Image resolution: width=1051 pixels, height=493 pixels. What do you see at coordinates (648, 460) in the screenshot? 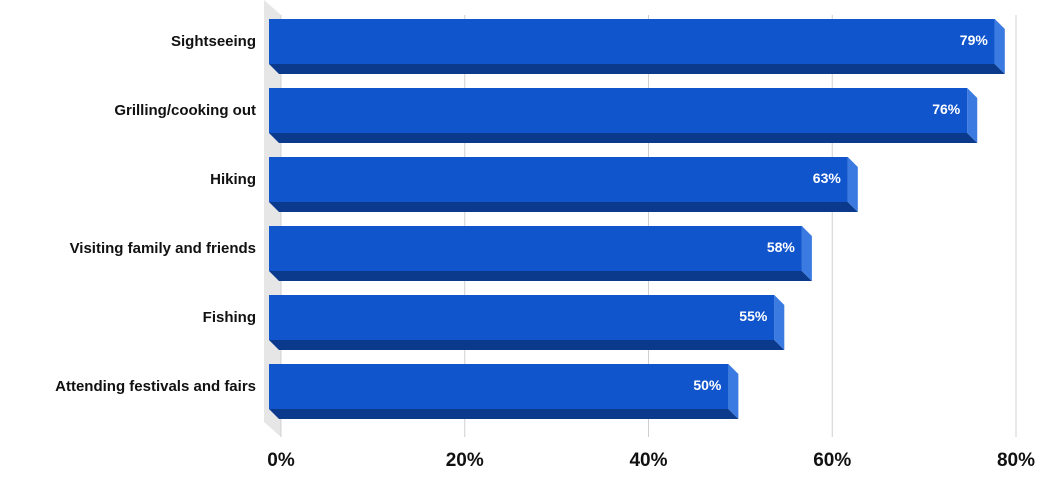
I see `x-tick-label: 40%` at bounding box center [648, 460].